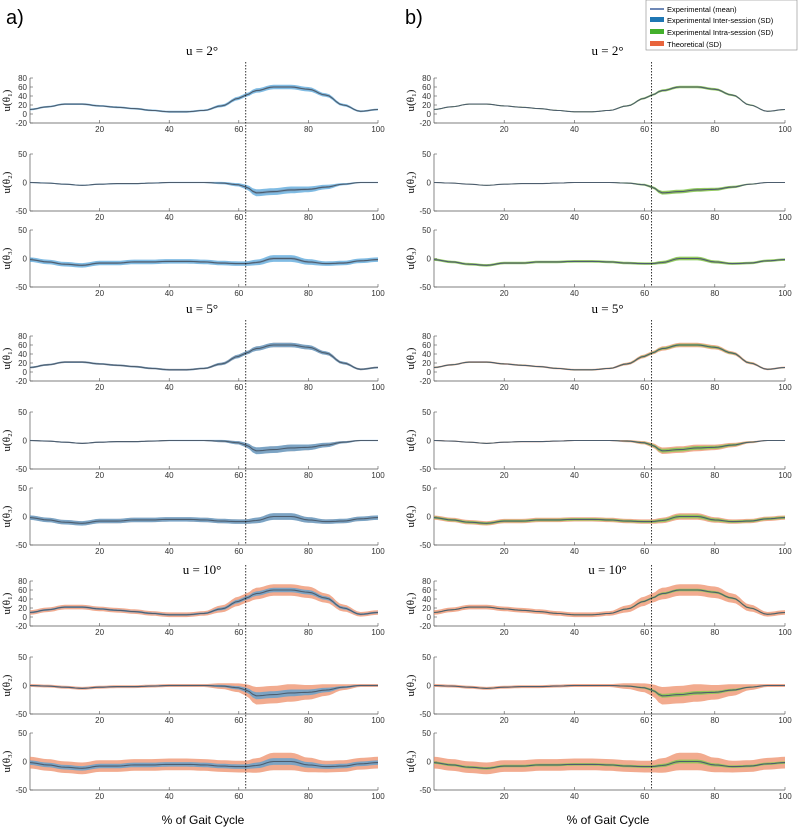 The height and width of the screenshot is (832, 800). I want to click on y-tick-label: 60, so click(426, 345).